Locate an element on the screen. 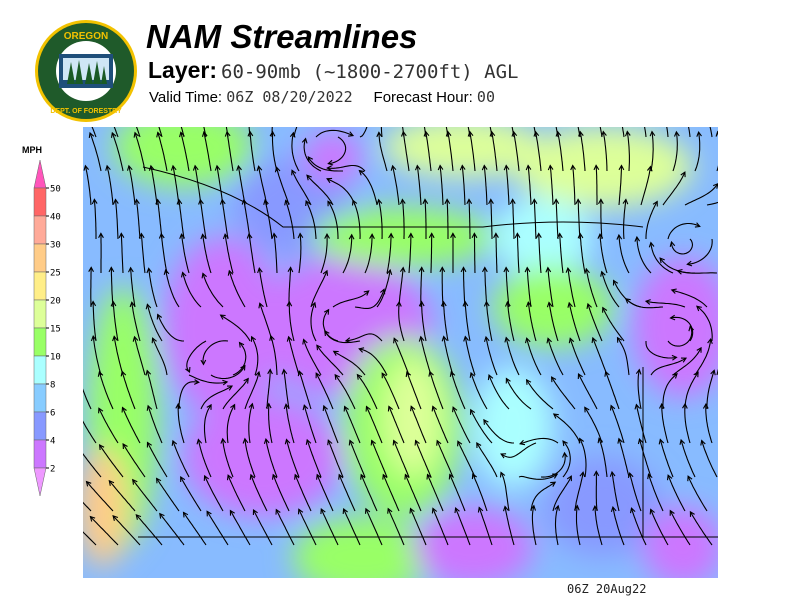  legend-tick-label: 20 is located at coordinates (55, 302).